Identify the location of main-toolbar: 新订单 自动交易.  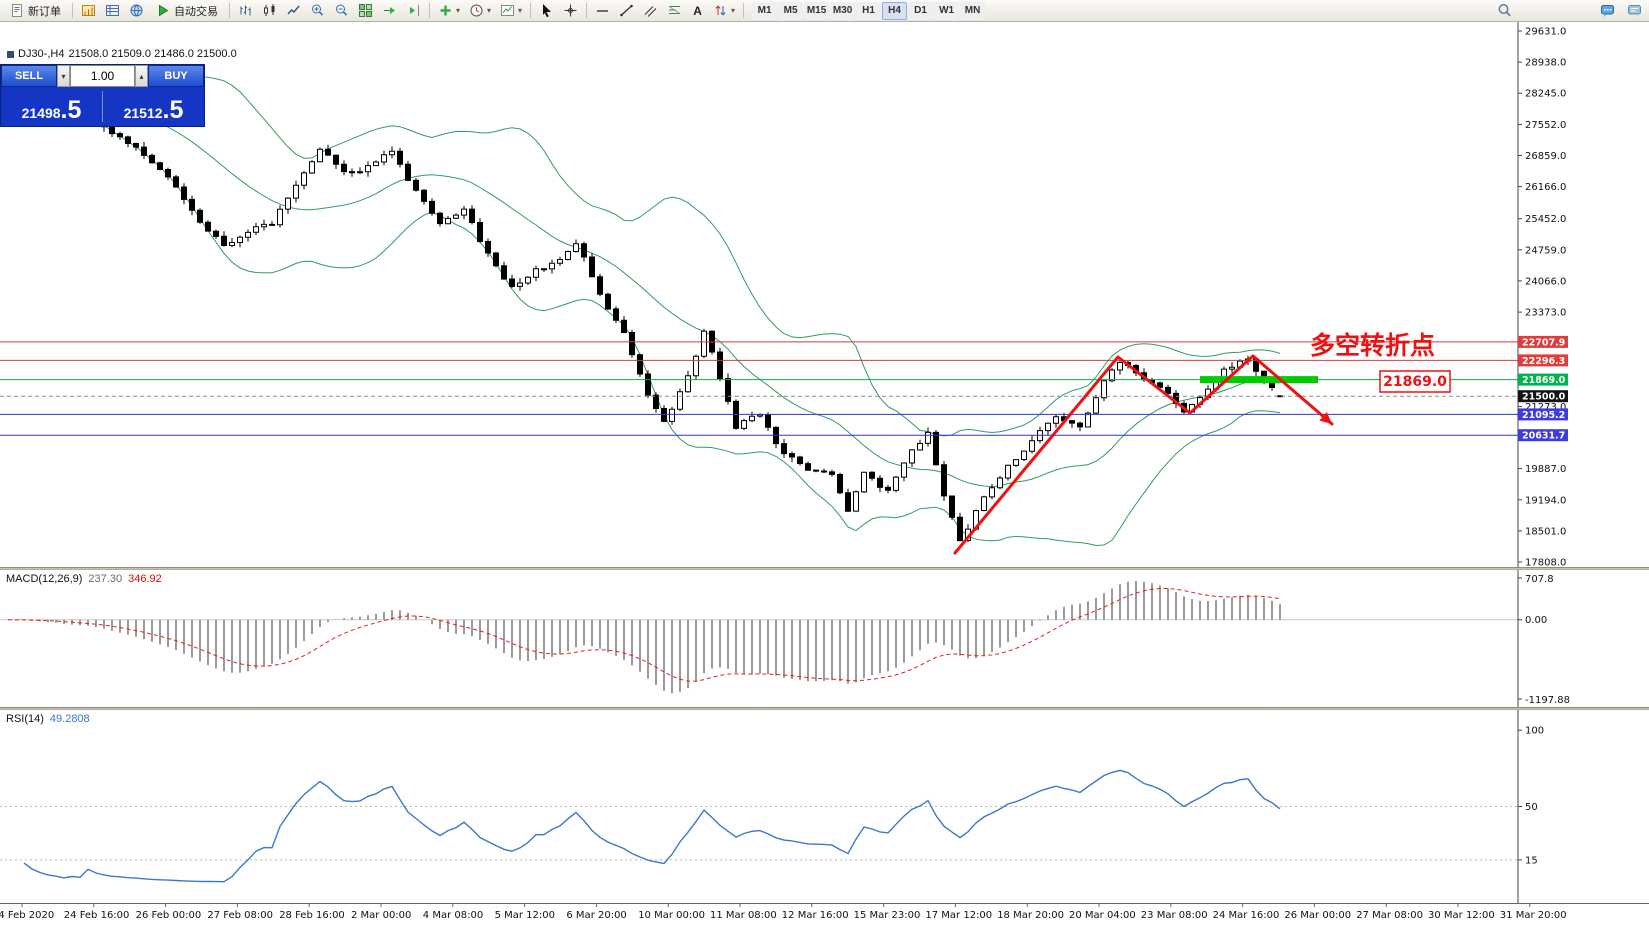
(824, 11).